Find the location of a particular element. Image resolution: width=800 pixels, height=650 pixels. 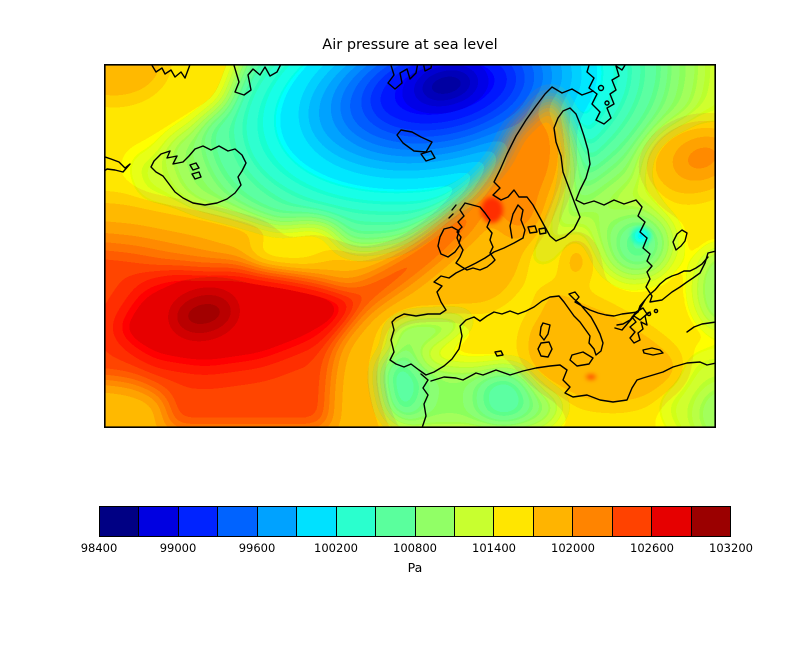

colorbar-tick-label: 99000 is located at coordinates (178, 548).